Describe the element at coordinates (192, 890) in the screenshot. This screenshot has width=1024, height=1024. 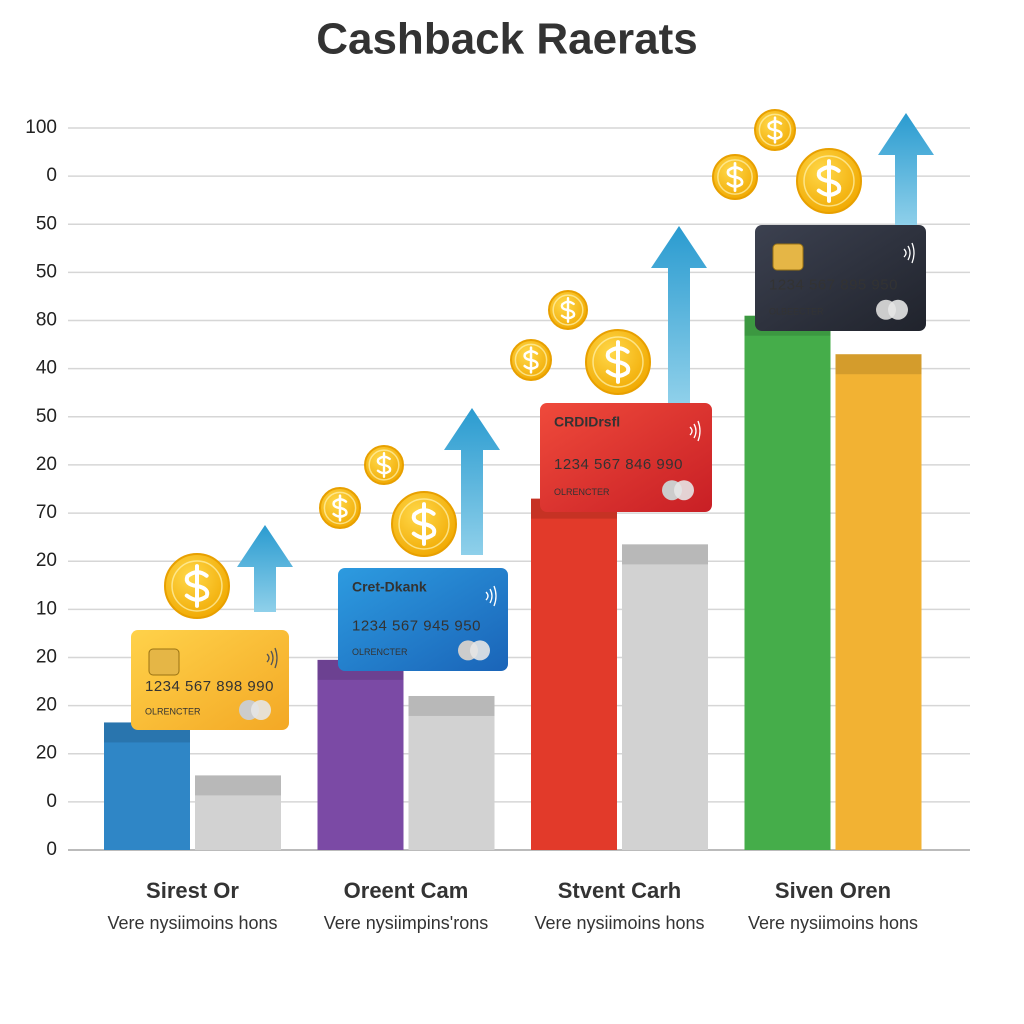
I see `x-tick-label: Sirest Or` at that location.